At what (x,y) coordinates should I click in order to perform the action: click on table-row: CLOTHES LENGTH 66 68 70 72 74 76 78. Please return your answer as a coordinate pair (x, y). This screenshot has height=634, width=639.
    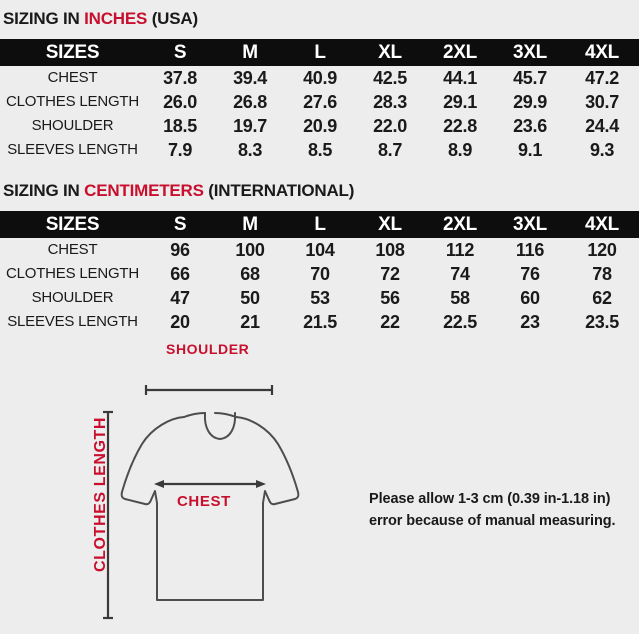
    Looking at the image, I should click on (319, 274).